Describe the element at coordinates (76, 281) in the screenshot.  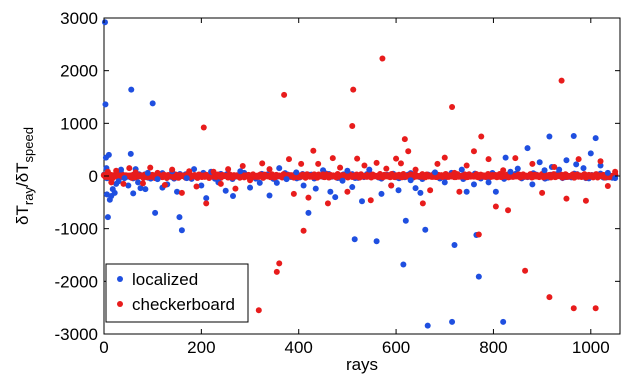
I see `y-tick-label: -2000` at that location.